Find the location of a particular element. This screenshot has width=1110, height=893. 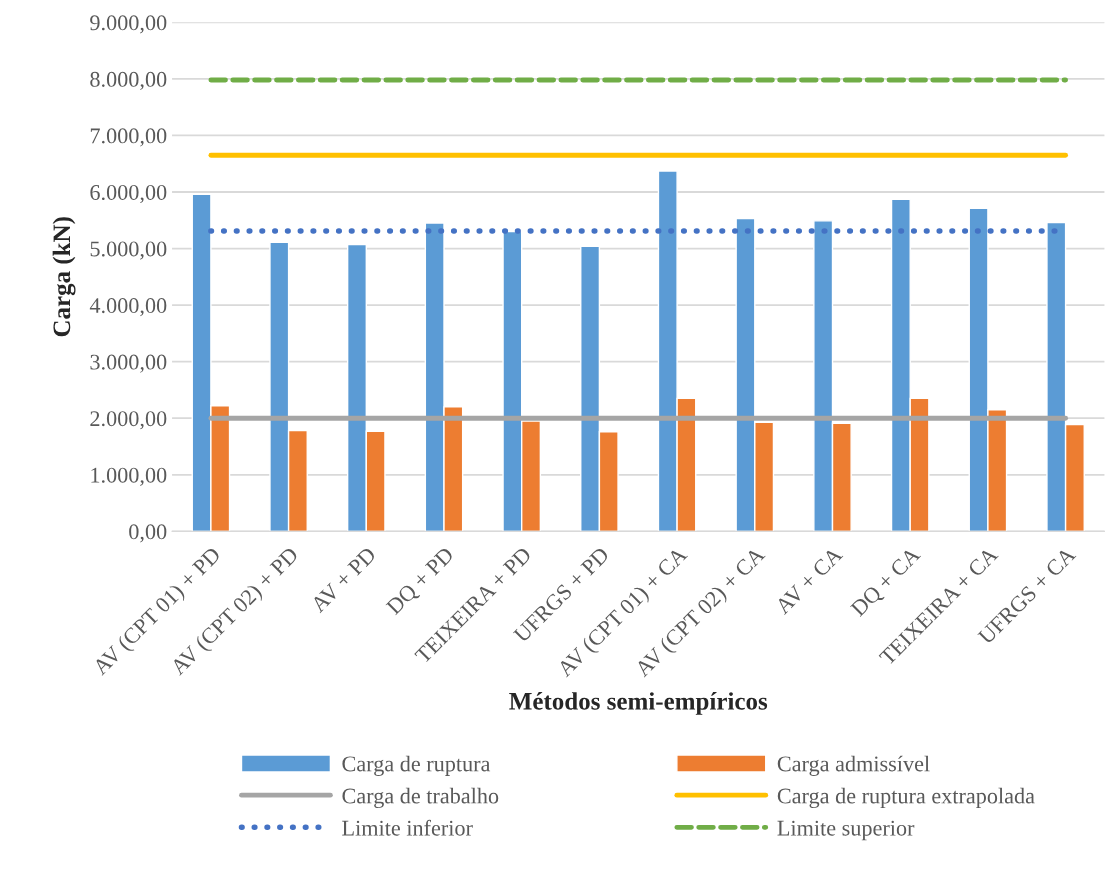

y-tick-label: 3.000,00 is located at coordinates (128, 363).